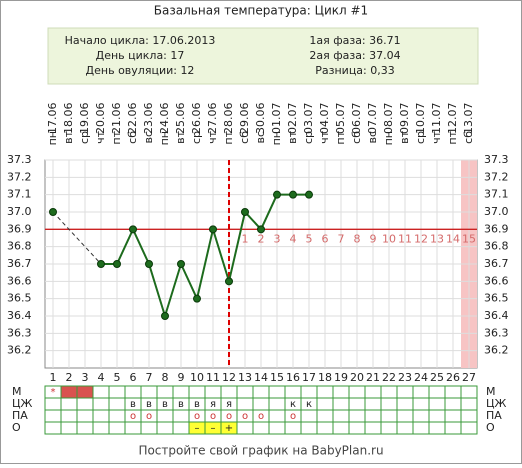 The image size is (522, 468). Describe the element at coordinates (263, 56) in the screenshot. I see `info-box` at that location.